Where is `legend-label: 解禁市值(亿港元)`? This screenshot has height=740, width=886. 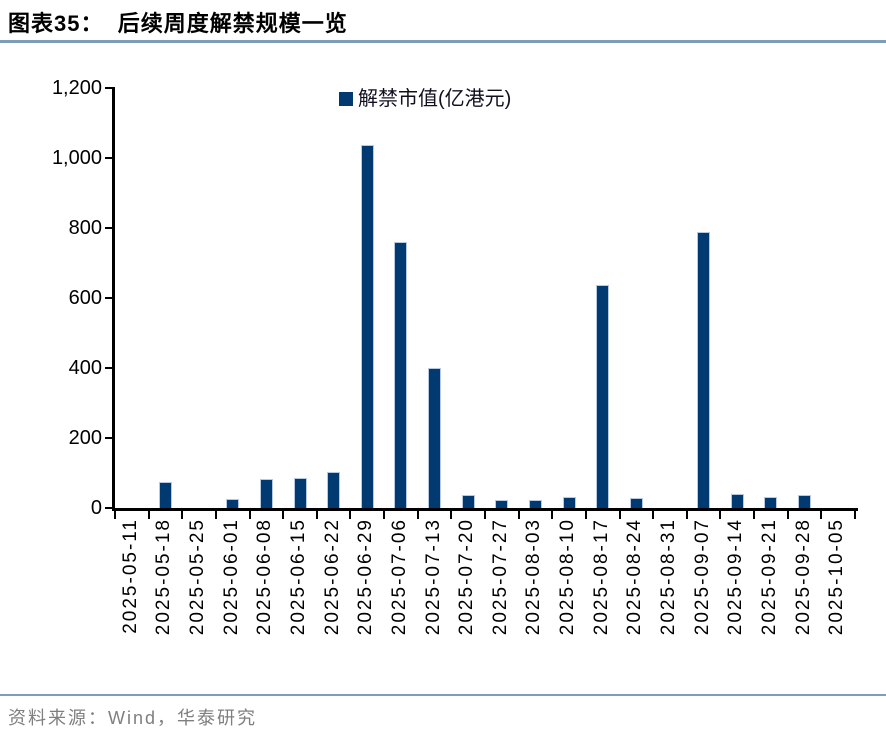 legend-label: 解禁市值(亿港元) is located at coordinates (435, 99).